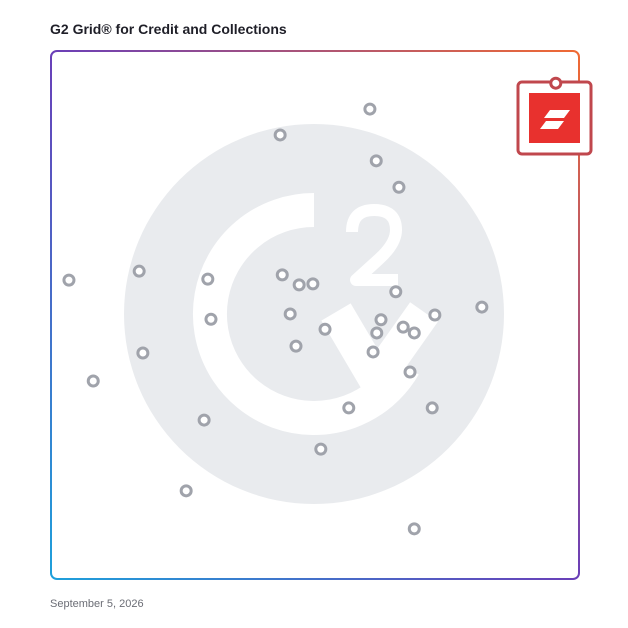 The height and width of the screenshot is (628, 628). I want to click on chart-title: G2 Grid® for Credit and Collections, so click(168, 29).